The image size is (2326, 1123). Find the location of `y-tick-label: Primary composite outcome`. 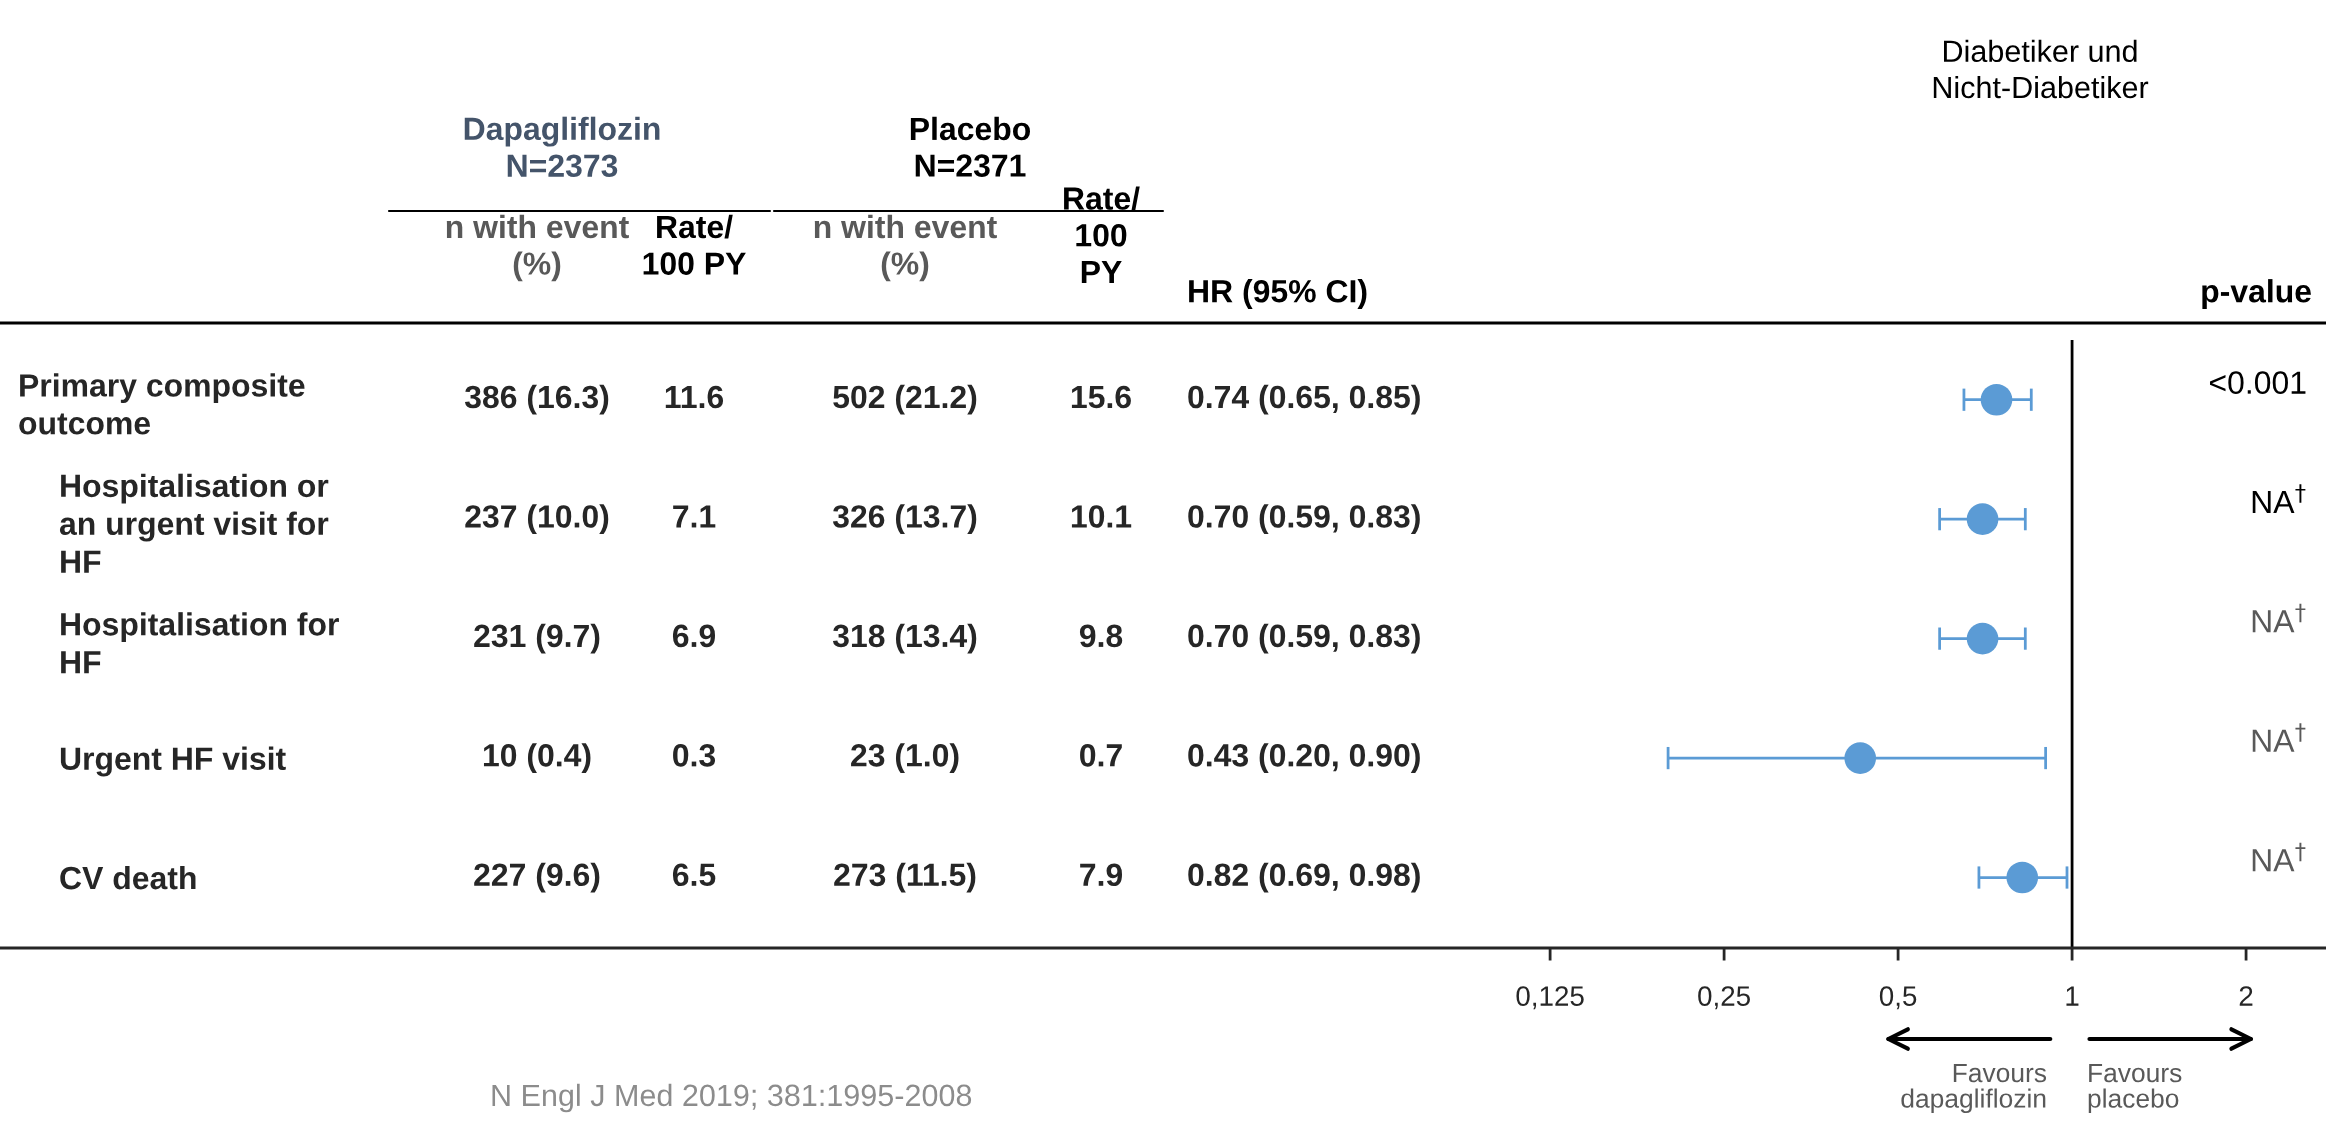

y-tick-label: Primary composite outcome is located at coordinates (162, 404).